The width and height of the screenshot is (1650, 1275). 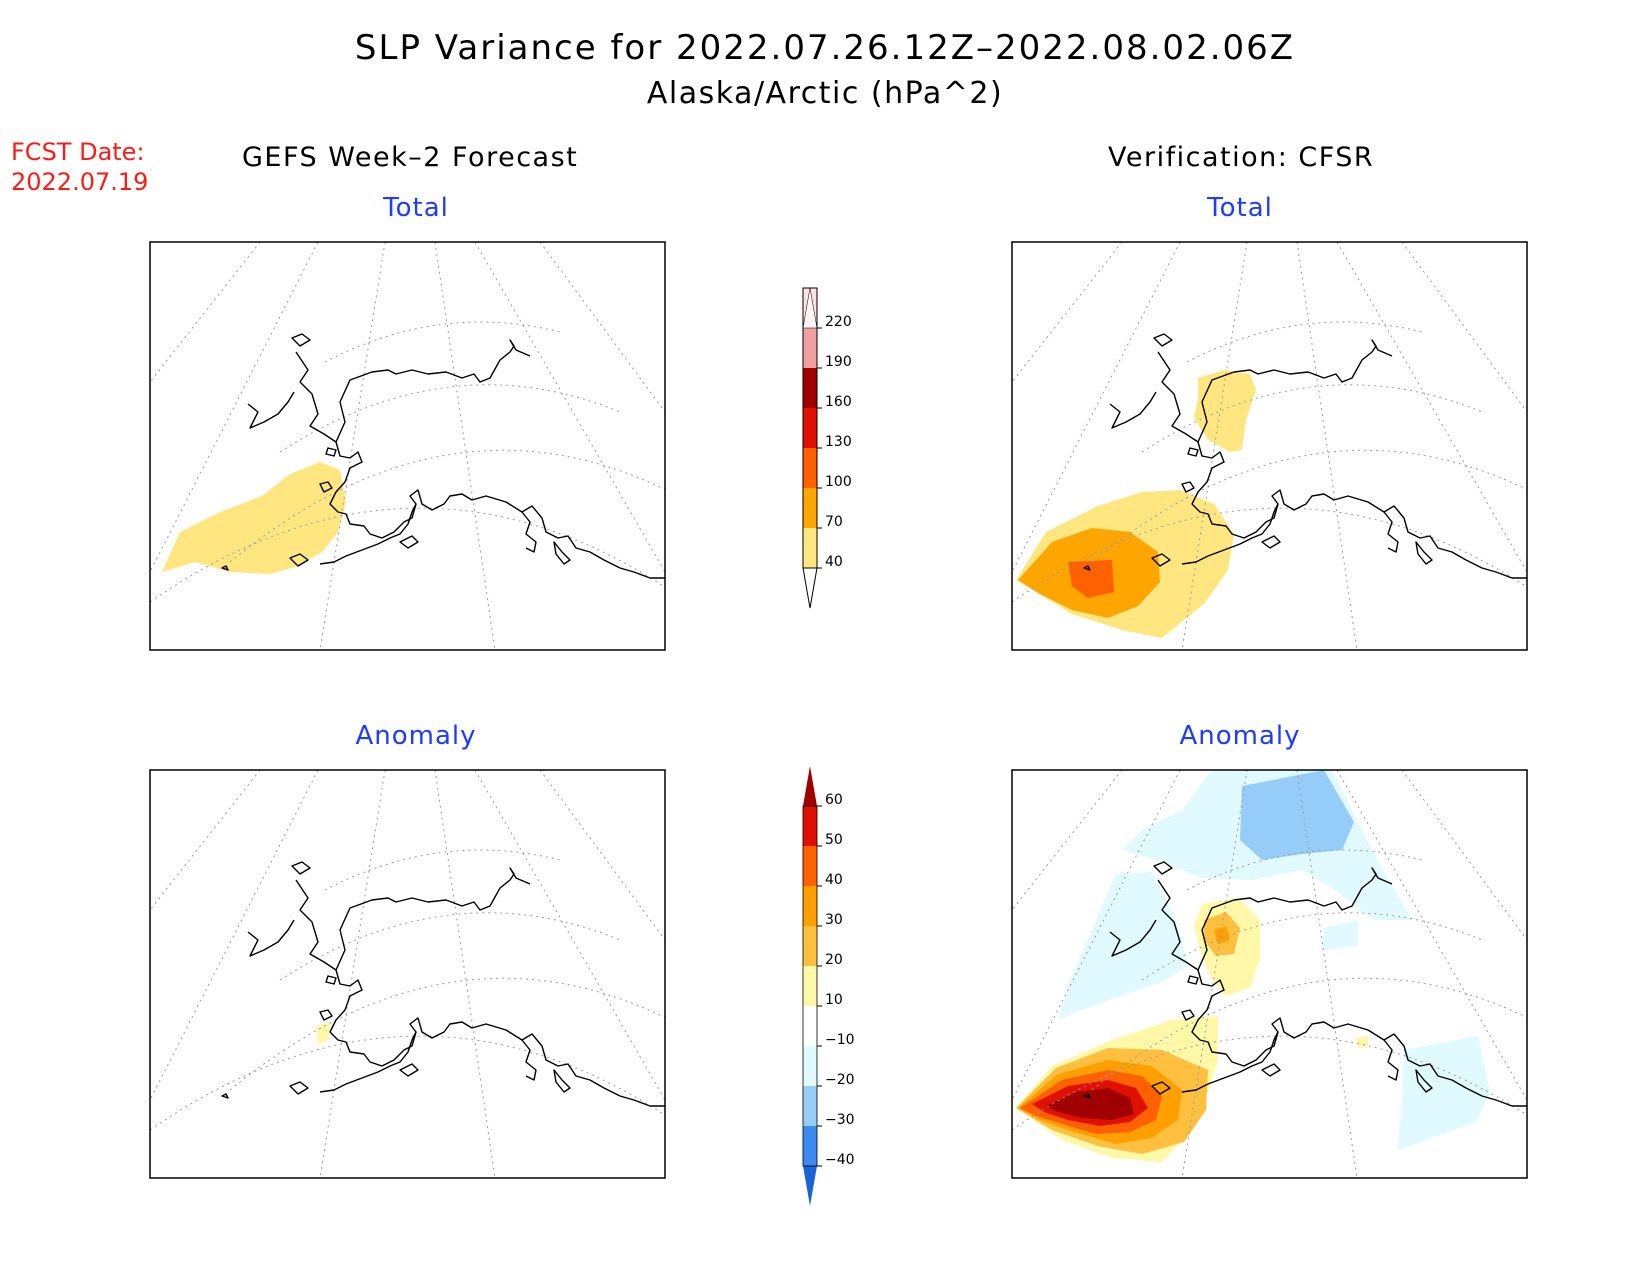 What do you see at coordinates (838, 442) in the screenshot?
I see `colorbar-total-tick-label: 130` at bounding box center [838, 442].